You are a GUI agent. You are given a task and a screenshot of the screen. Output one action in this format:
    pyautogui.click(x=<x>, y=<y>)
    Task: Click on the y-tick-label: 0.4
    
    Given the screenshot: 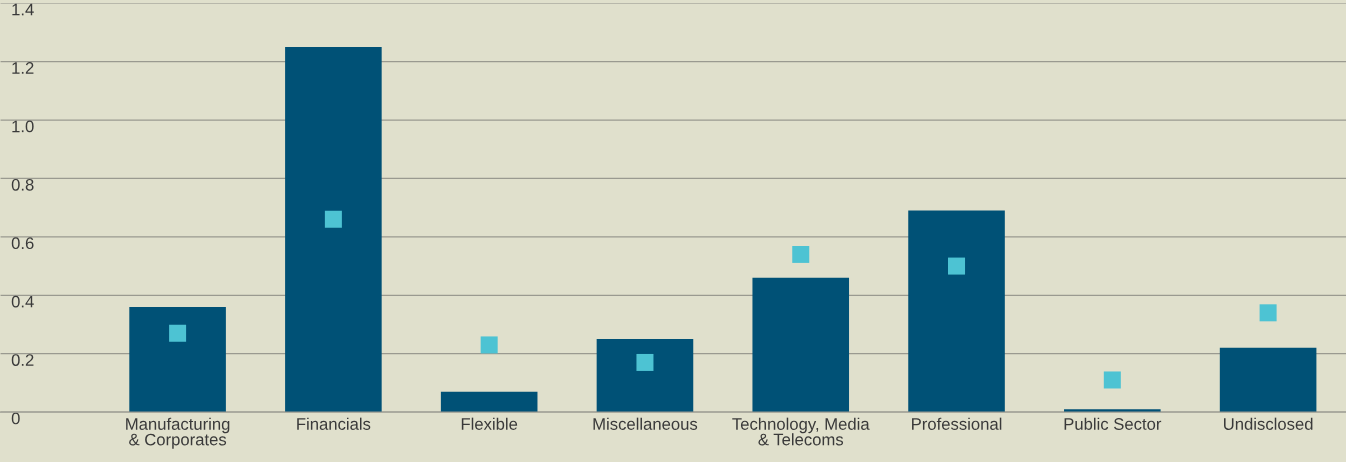 What is the action you would take?
    pyautogui.click(x=22, y=301)
    